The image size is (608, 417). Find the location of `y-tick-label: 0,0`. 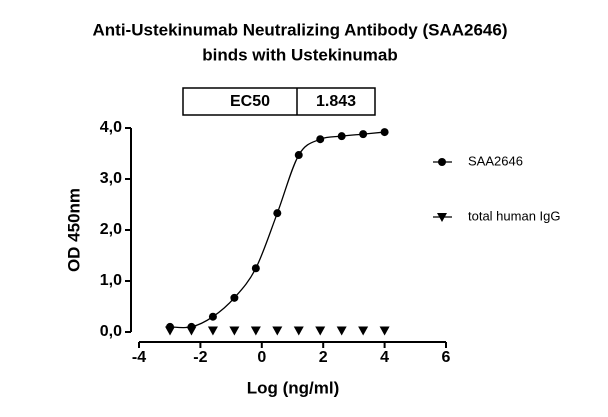

y-tick-label: 0,0 is located at coordinates (111, 331).